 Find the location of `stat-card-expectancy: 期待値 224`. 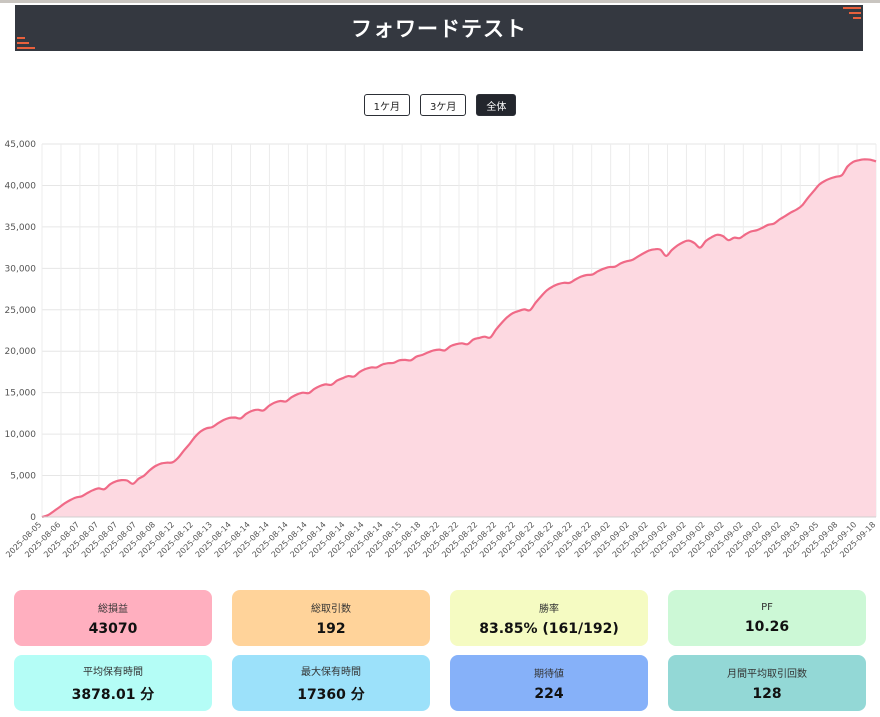

stat-card-expectancy: 期待値 224 is located at coordinates (549, 683).